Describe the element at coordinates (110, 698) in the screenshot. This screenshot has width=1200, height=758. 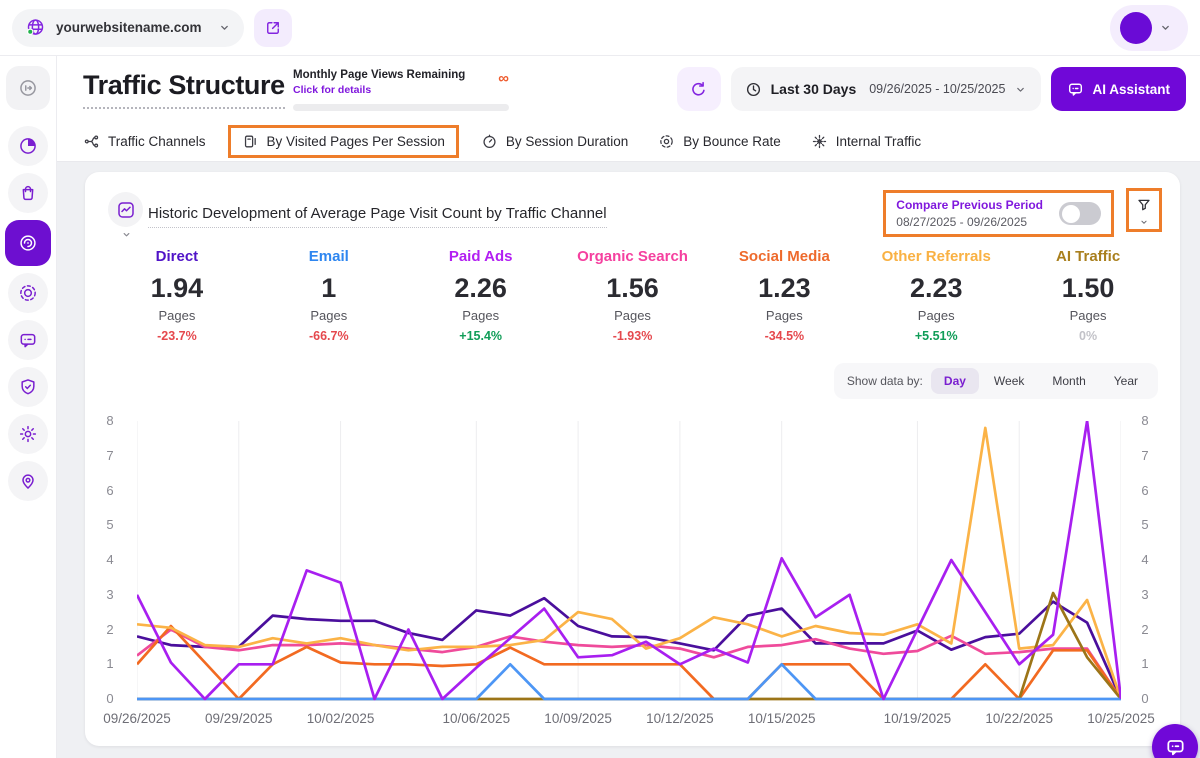
I see `y-axis-label-left: 0` at that location.